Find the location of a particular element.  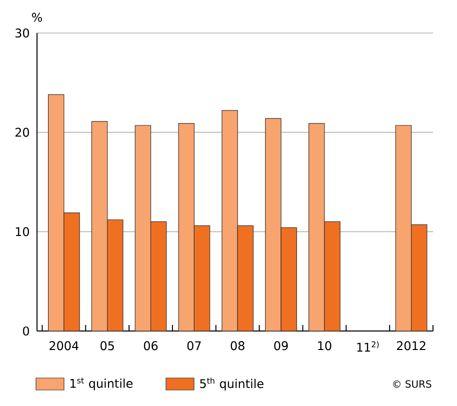

text: © SURS is located at coordinates (412, 384).